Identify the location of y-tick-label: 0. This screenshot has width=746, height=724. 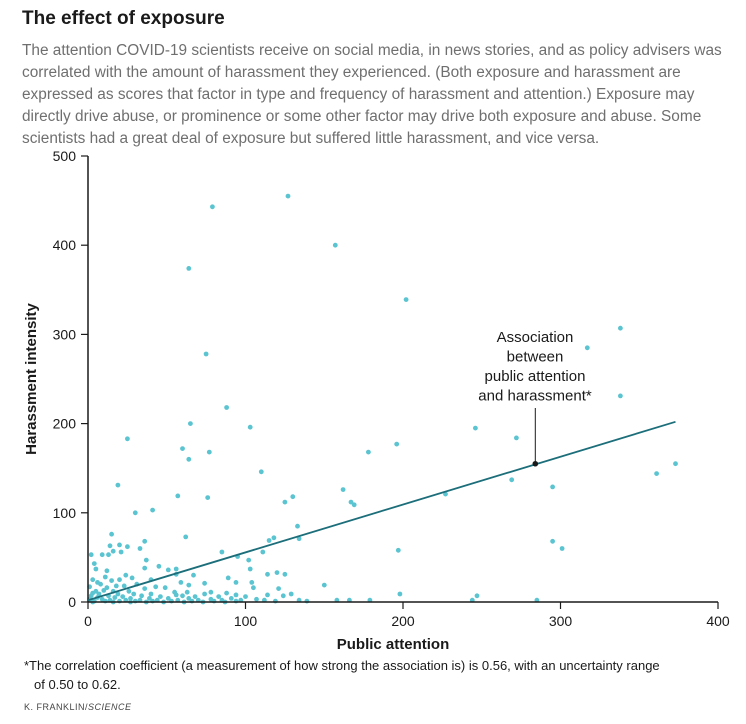
(72, 602).